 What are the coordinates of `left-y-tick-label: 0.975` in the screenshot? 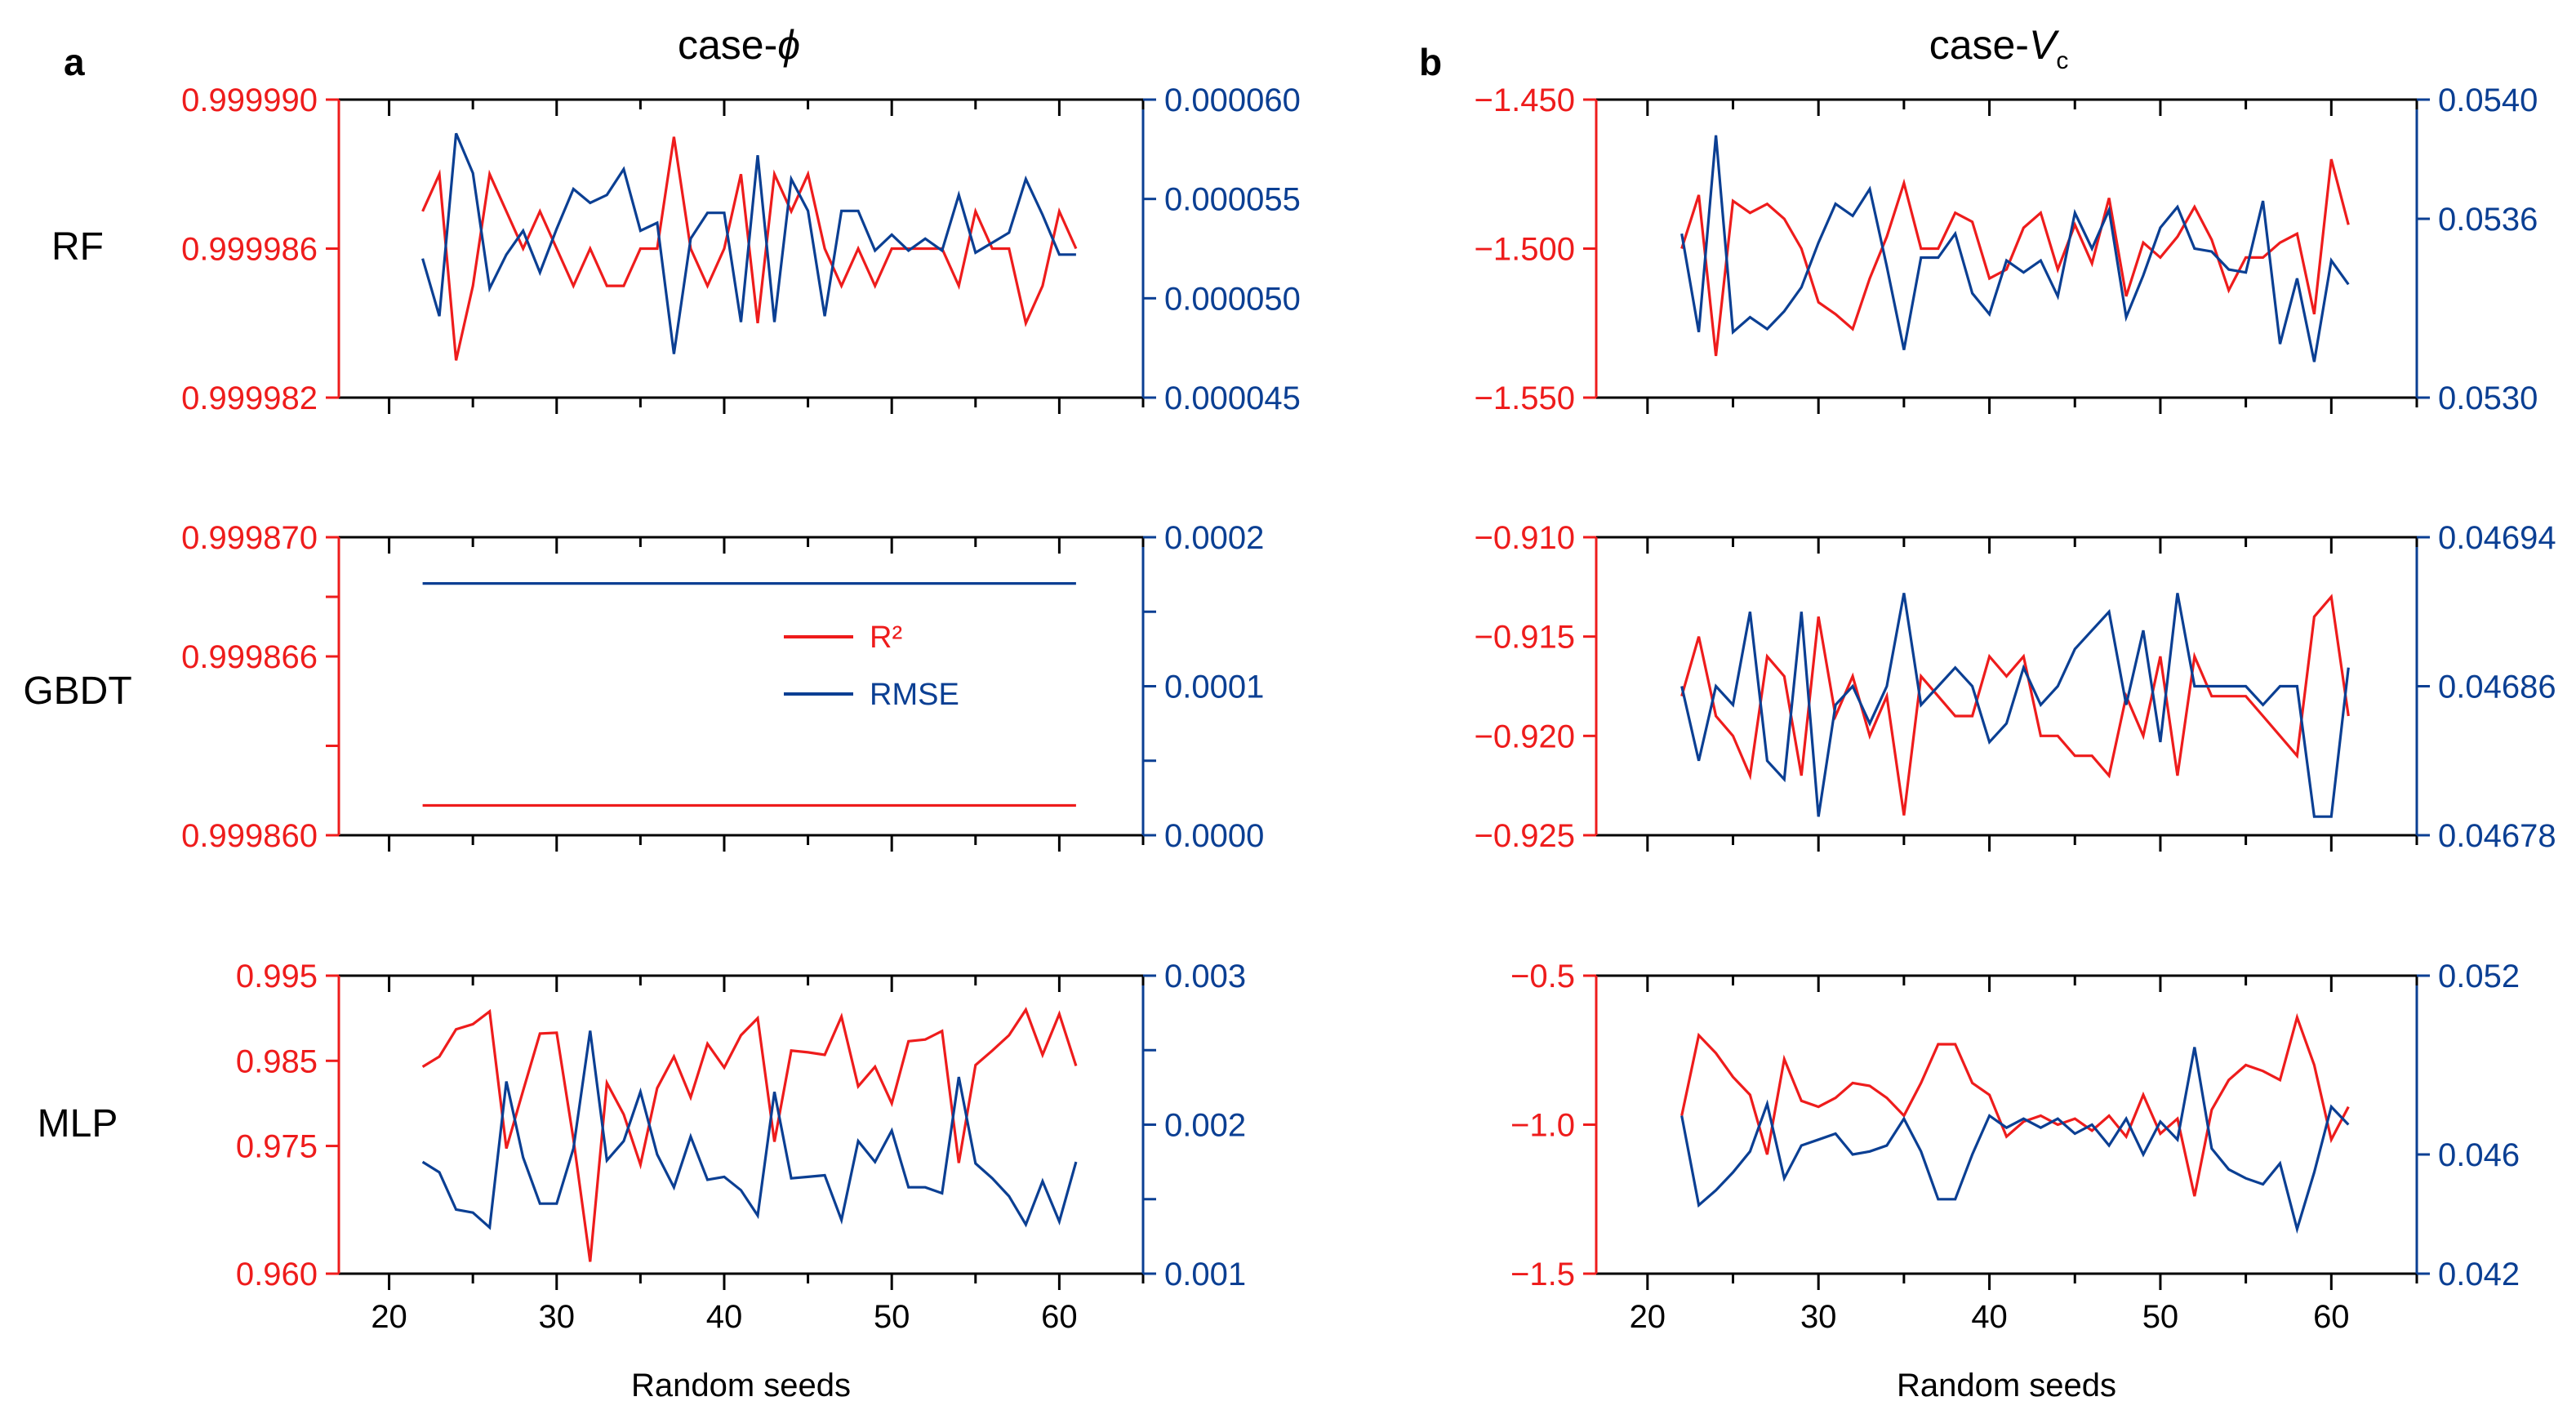 It's located at (277, 1147).